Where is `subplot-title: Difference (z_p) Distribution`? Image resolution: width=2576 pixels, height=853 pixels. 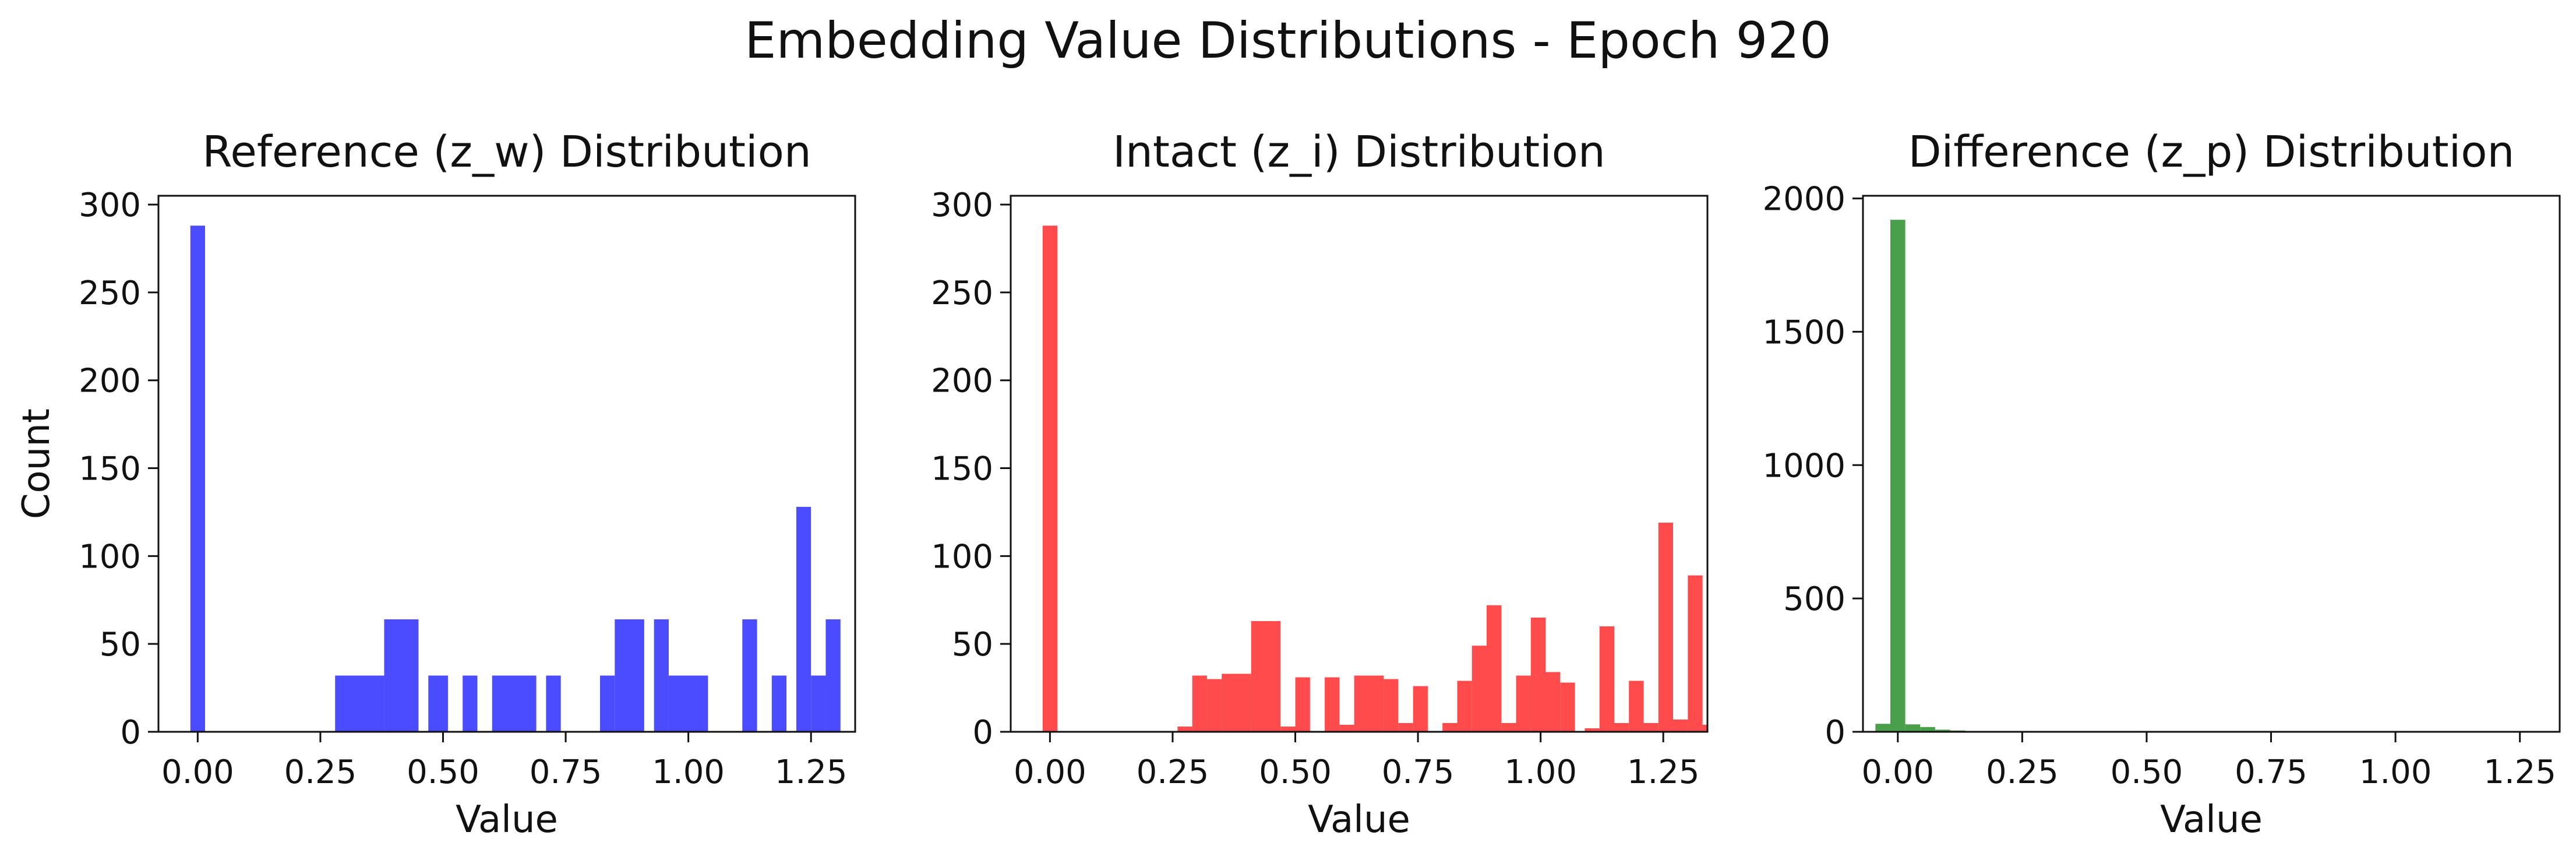
subplot-title: Difference (z_p) Distribution is located at coordinates (2212, 152).